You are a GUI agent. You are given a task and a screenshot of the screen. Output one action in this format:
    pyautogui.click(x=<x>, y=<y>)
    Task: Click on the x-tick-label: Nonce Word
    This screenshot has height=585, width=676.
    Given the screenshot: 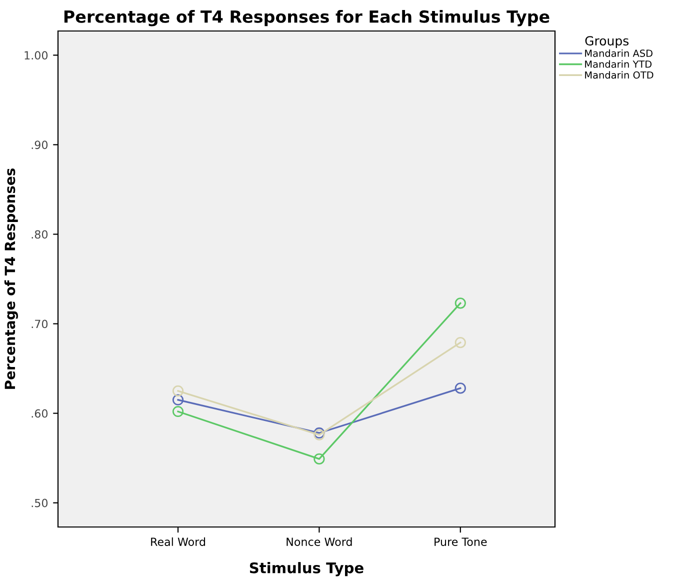 What is the action you would take?
    pyautogui.click(x=319, y=541)
    